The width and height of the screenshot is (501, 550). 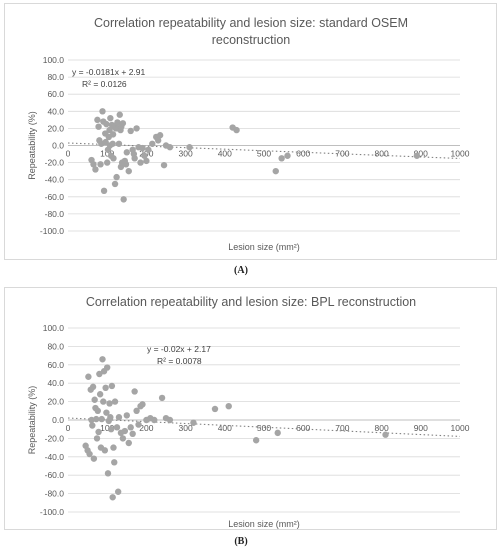 What do you see at coordinates (303, 154) in the screenshot?
I see `x-tick-label: 600` at bounding box center [303, 154].